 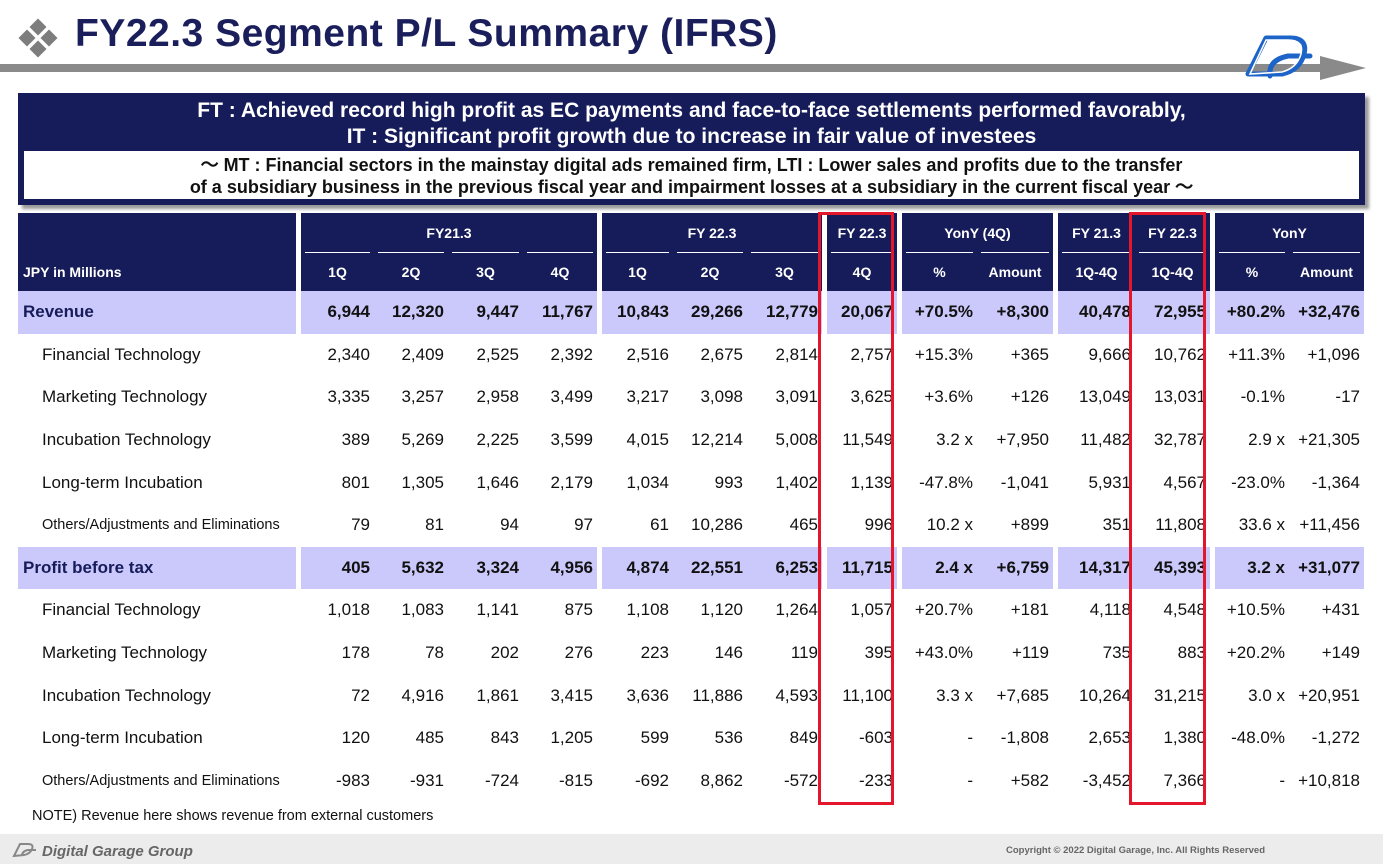 What do you see at coordinates (1030, 653) in the screenshot?
I see `table-cell: +119` at bounding box center [1030, 653].